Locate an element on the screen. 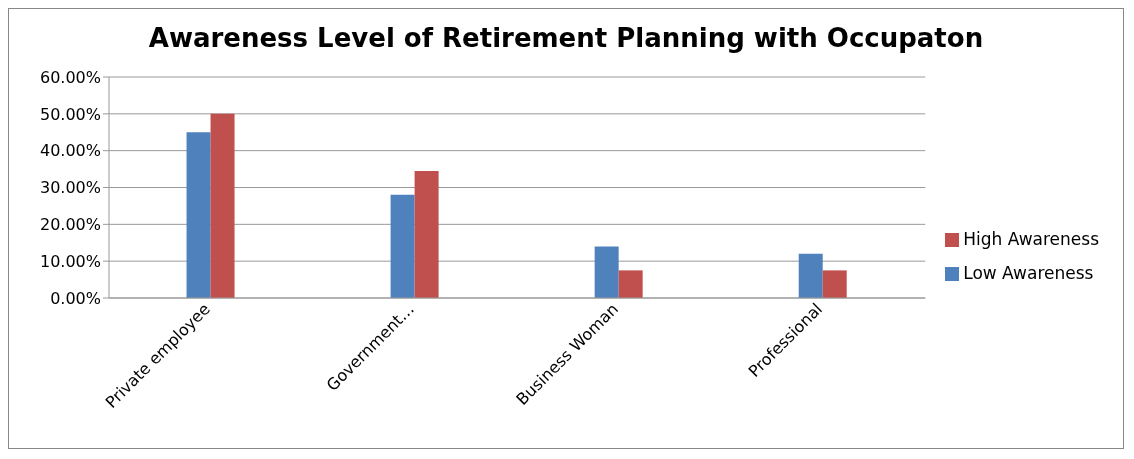  chart-title: Awareness Level of Retirement Planning with Occupaton is located at coordinates (566, 39).